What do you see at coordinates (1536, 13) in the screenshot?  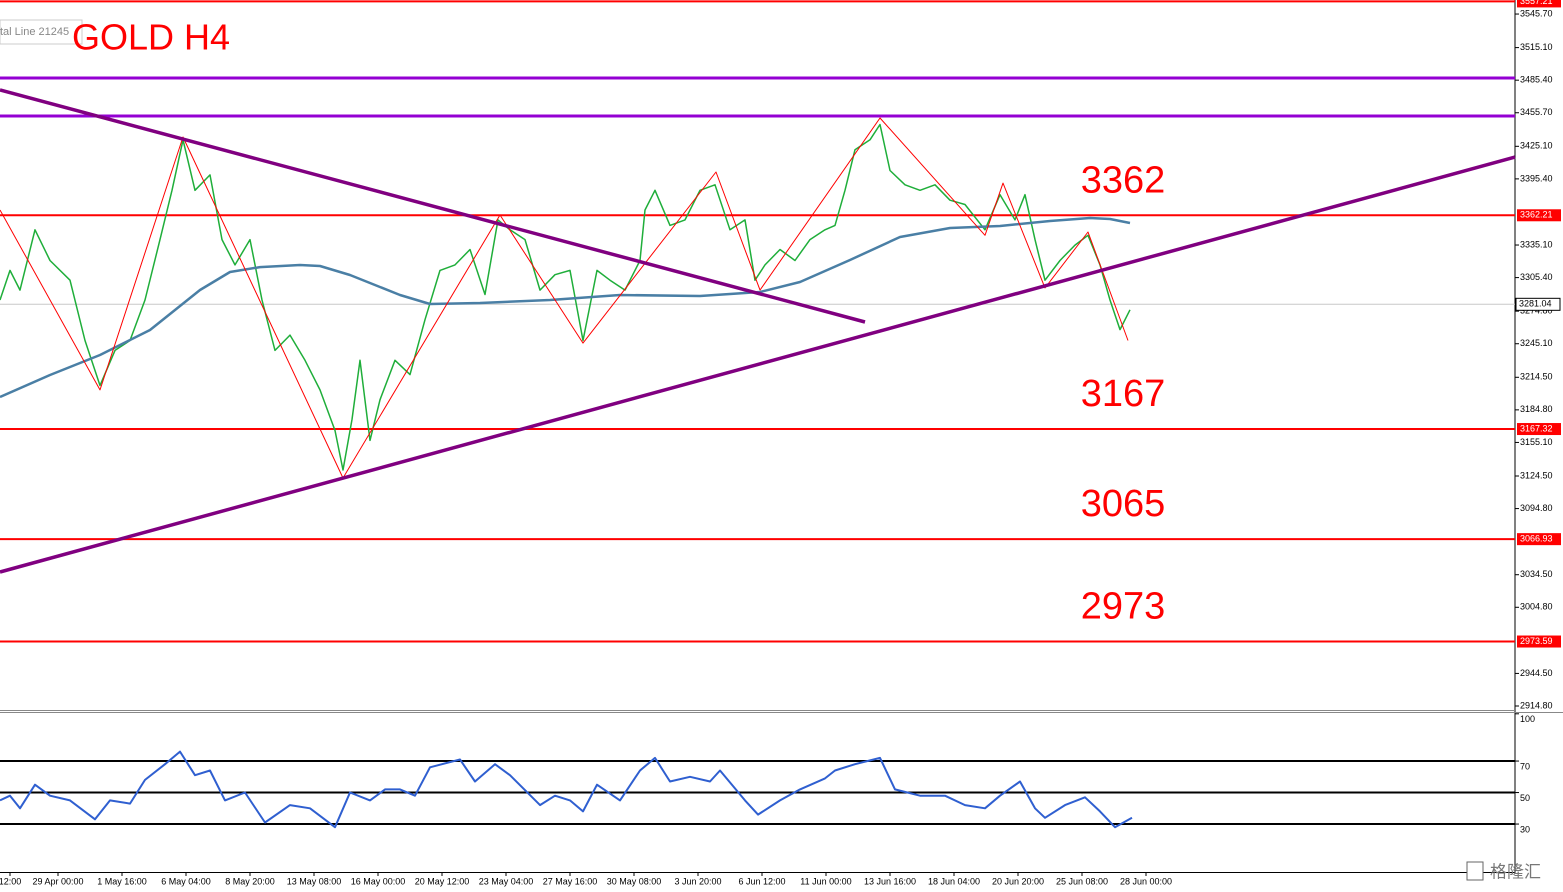 I see `y-tick-label: 3545.70` at bounding box center [1536, 13].